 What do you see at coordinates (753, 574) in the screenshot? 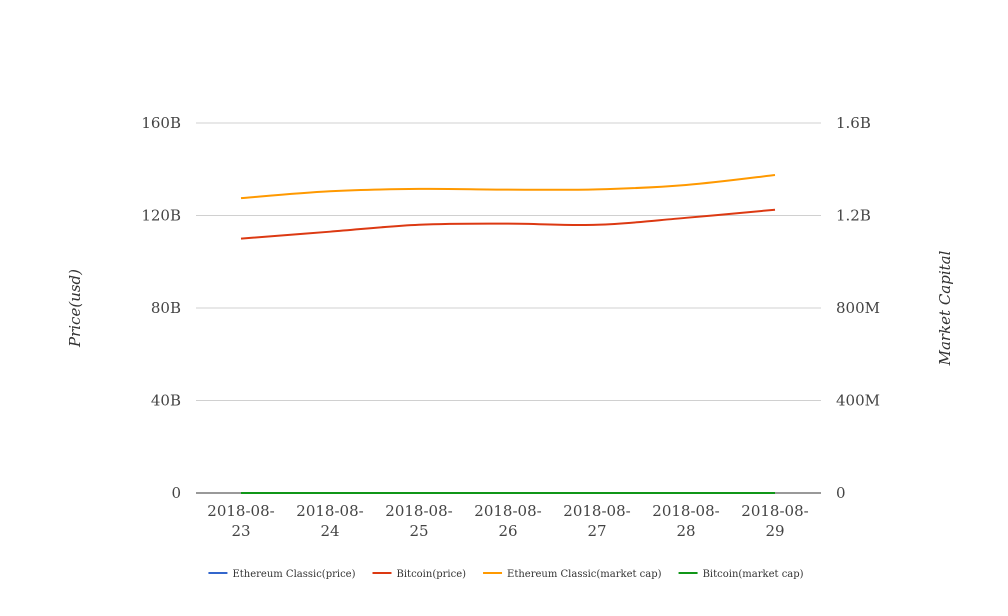
I see `legend-label: Bitcoin(market cap)` at bounding box center [753, 574].